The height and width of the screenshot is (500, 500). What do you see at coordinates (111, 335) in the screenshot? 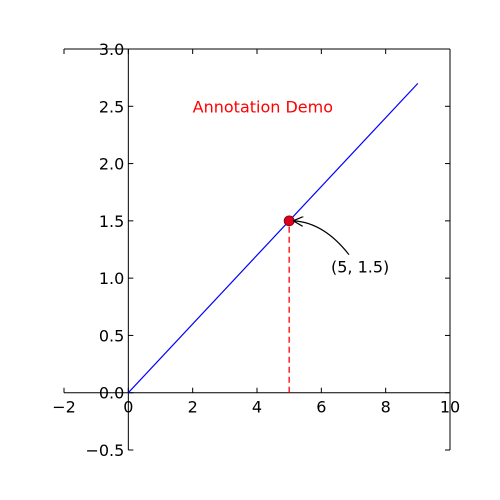
I see `y-tick-label: 0.5` at bounding box center [111, 335].